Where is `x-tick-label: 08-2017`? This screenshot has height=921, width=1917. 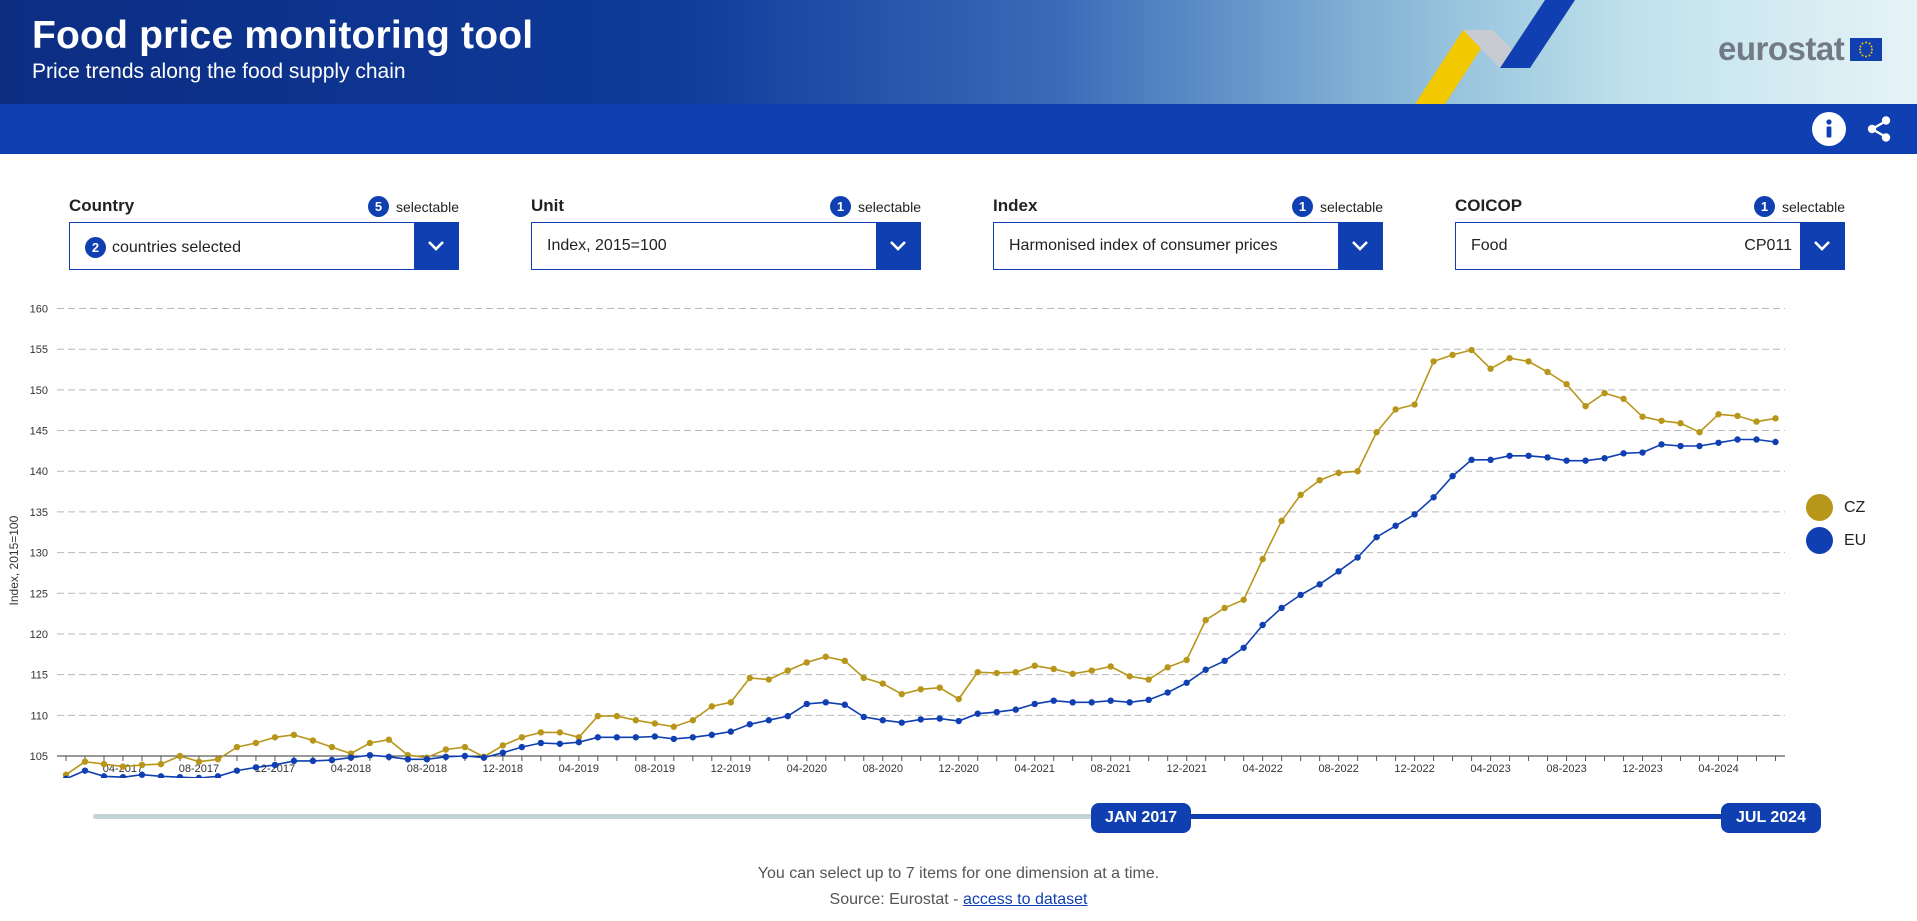 x-tick-label: 08-2017 is located at coordinates (199, 769).